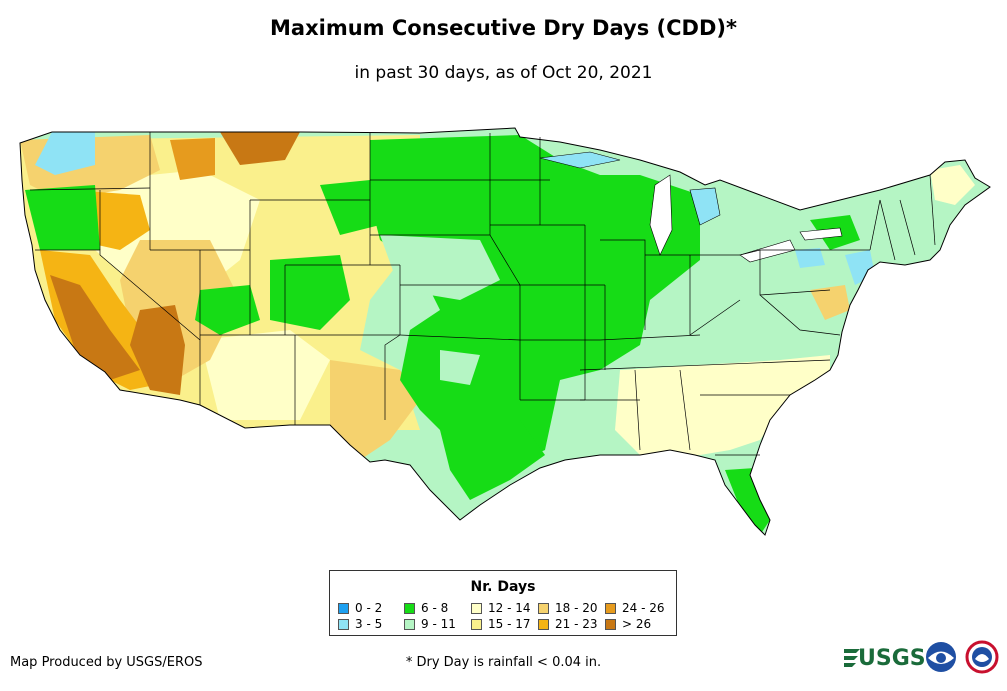 The image size is (1007, 691). I want to click on map-title: Maximum Consecutive Dry Days (CDD)*, so click(503, 28).